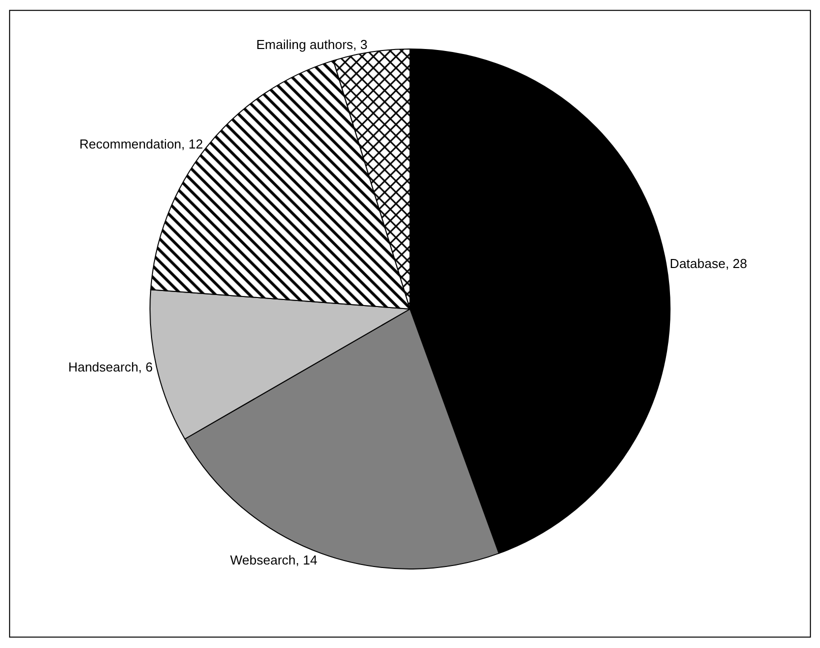 The height and width of the screenshot is (648, 820). I want to click on slice-label: Websearch, 14, so click(274, 560).